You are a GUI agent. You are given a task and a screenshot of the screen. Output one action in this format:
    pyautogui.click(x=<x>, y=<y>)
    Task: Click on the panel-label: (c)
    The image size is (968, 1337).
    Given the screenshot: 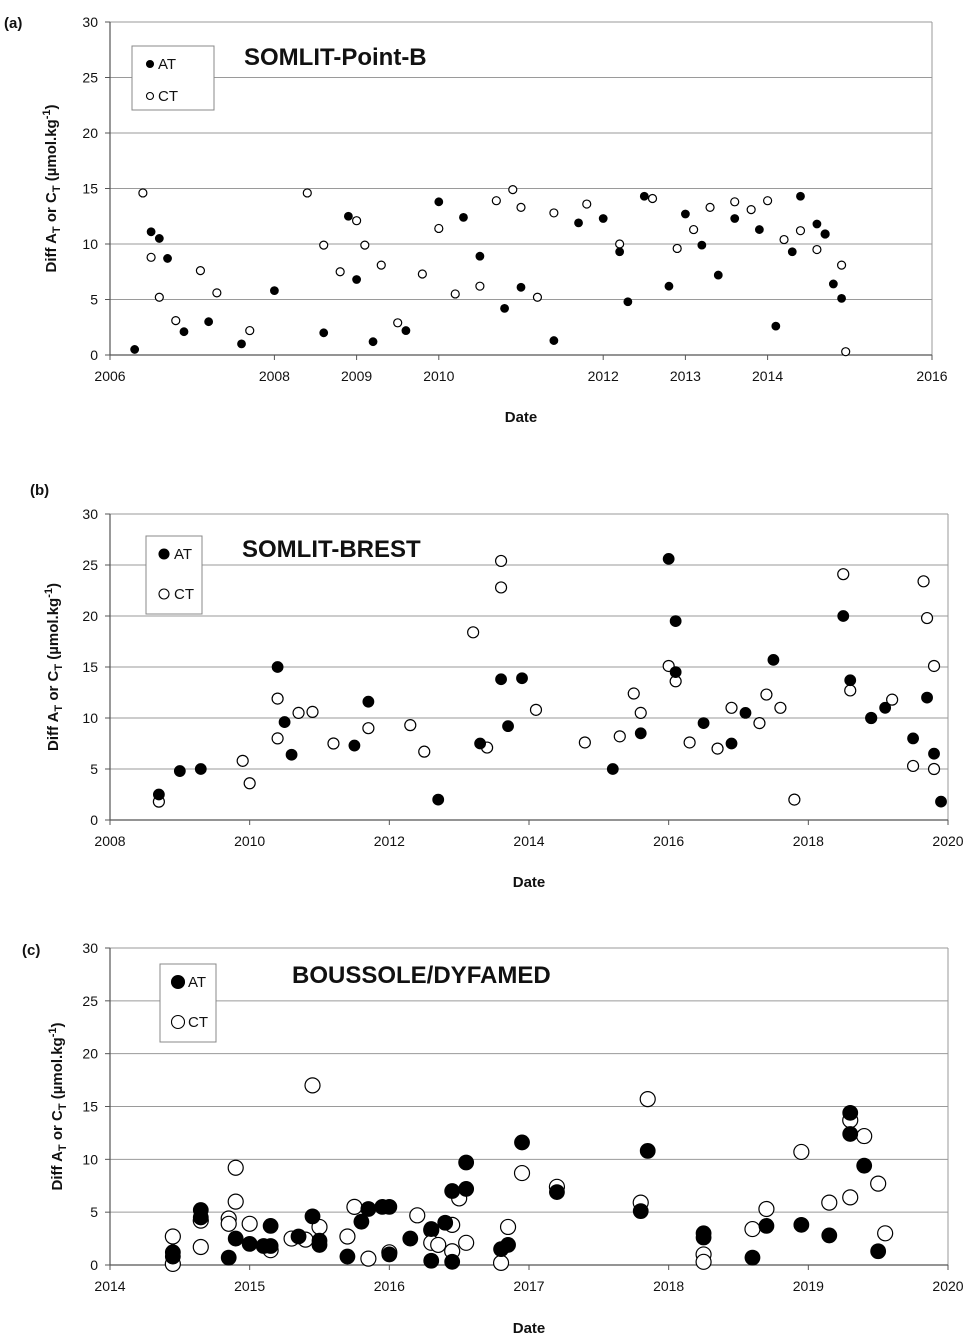 What is the action you would take?
    pyautogui.click(x=31, y=950)
    